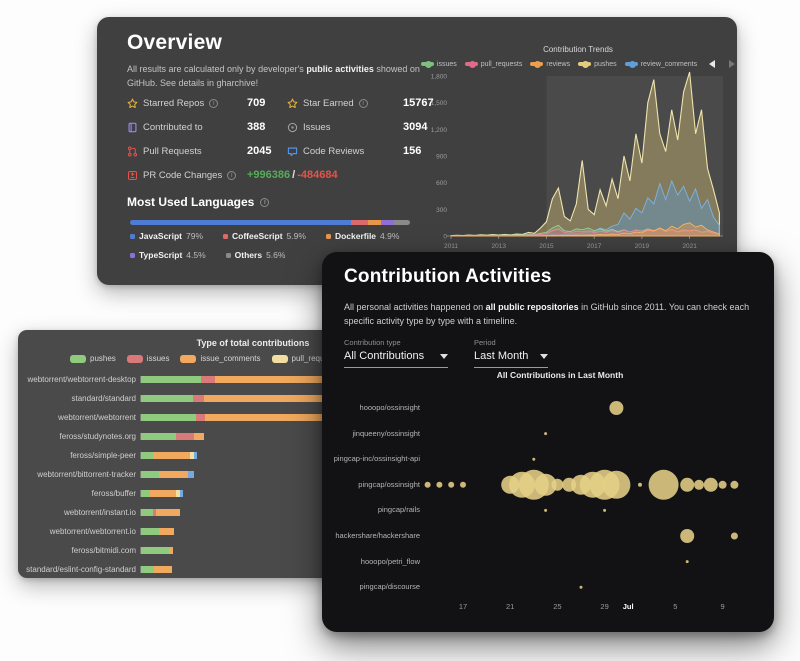 Image resolution: width=800 pixels, height=661 pixels. What do you see at coordinates (298, 436) in the screenshot?
I see `bar-row: feross/studynotes.org` at bounding box center [298, 436].